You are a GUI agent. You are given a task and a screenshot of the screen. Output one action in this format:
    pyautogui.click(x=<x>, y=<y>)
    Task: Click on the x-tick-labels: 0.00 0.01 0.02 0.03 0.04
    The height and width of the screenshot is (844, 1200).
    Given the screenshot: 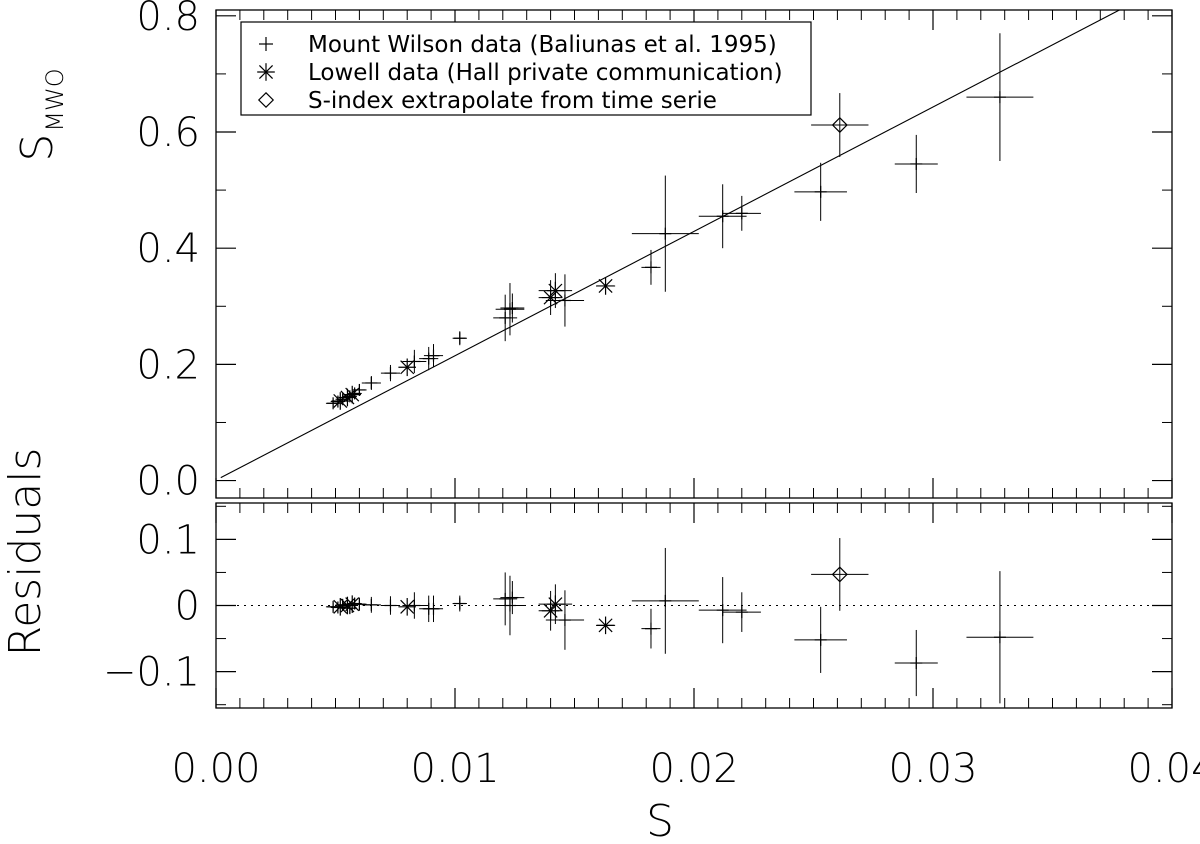 What is the action you would take?
    pyautogui.click(x=685, y=769)
    